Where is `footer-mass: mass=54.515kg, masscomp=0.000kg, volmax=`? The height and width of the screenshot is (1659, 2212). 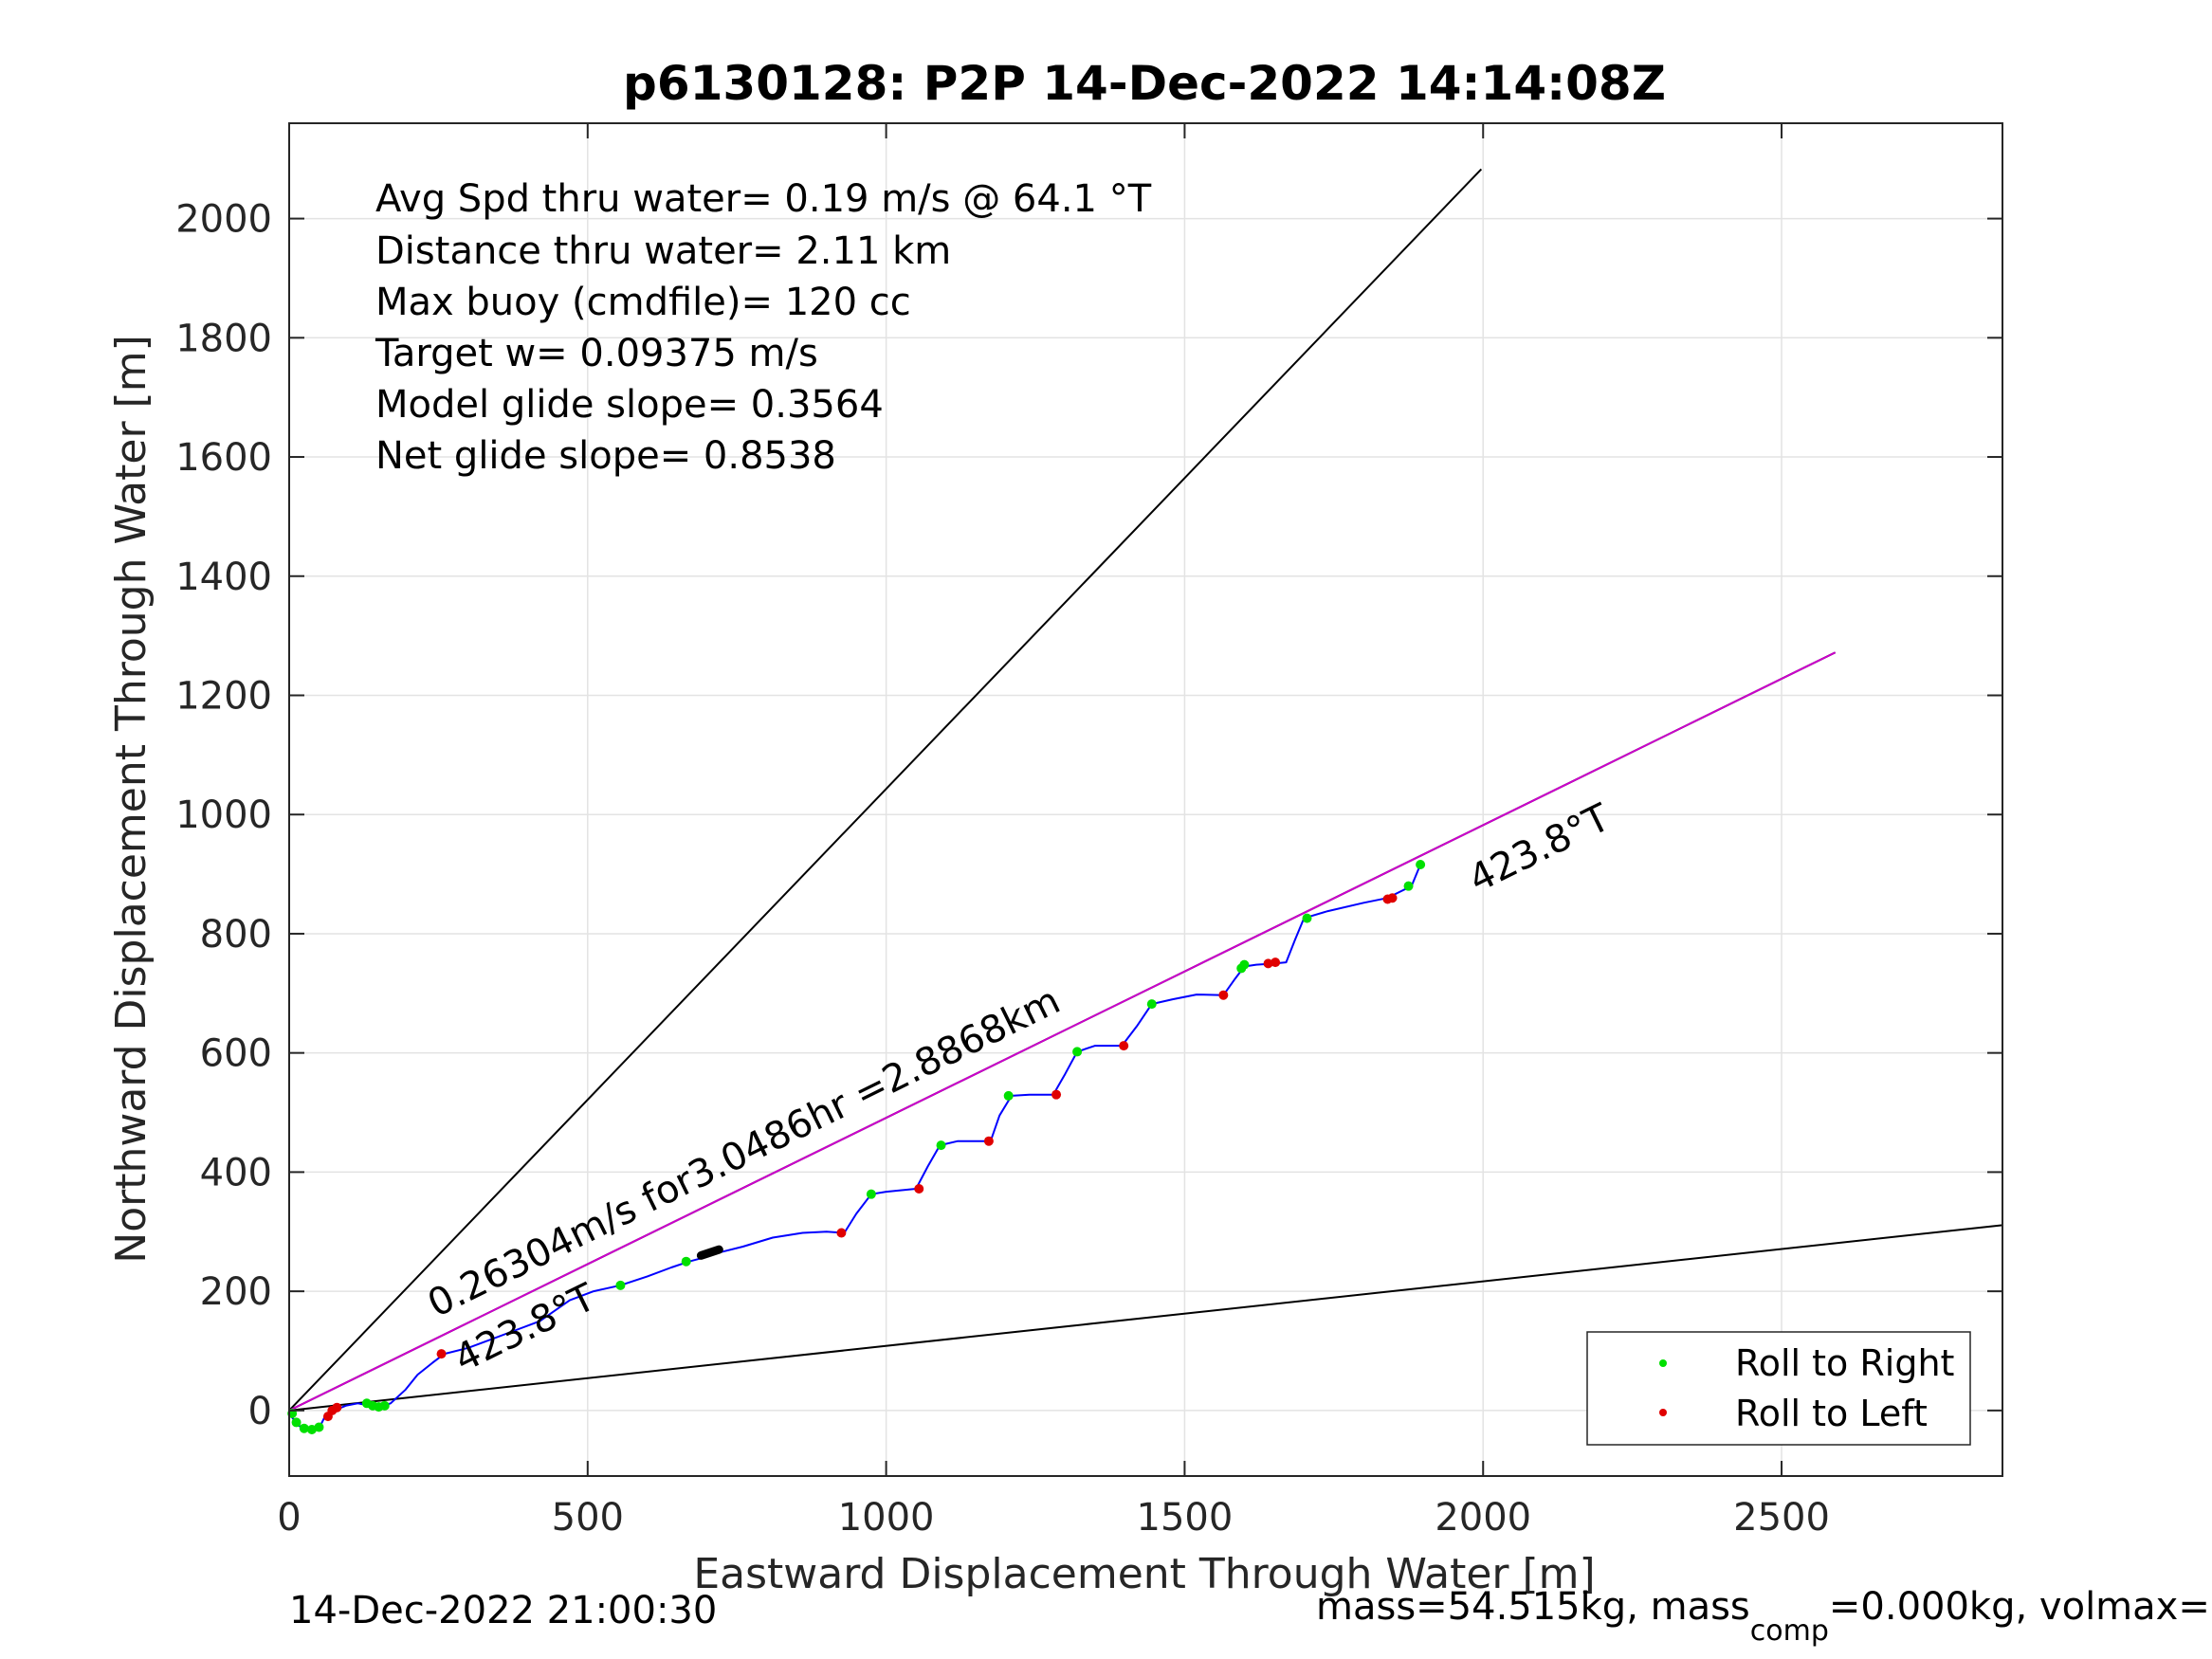
footer-mass: mass=54.515kg, masscomp=0.000kg, volmax= is located at coordinates (1763, 1616).